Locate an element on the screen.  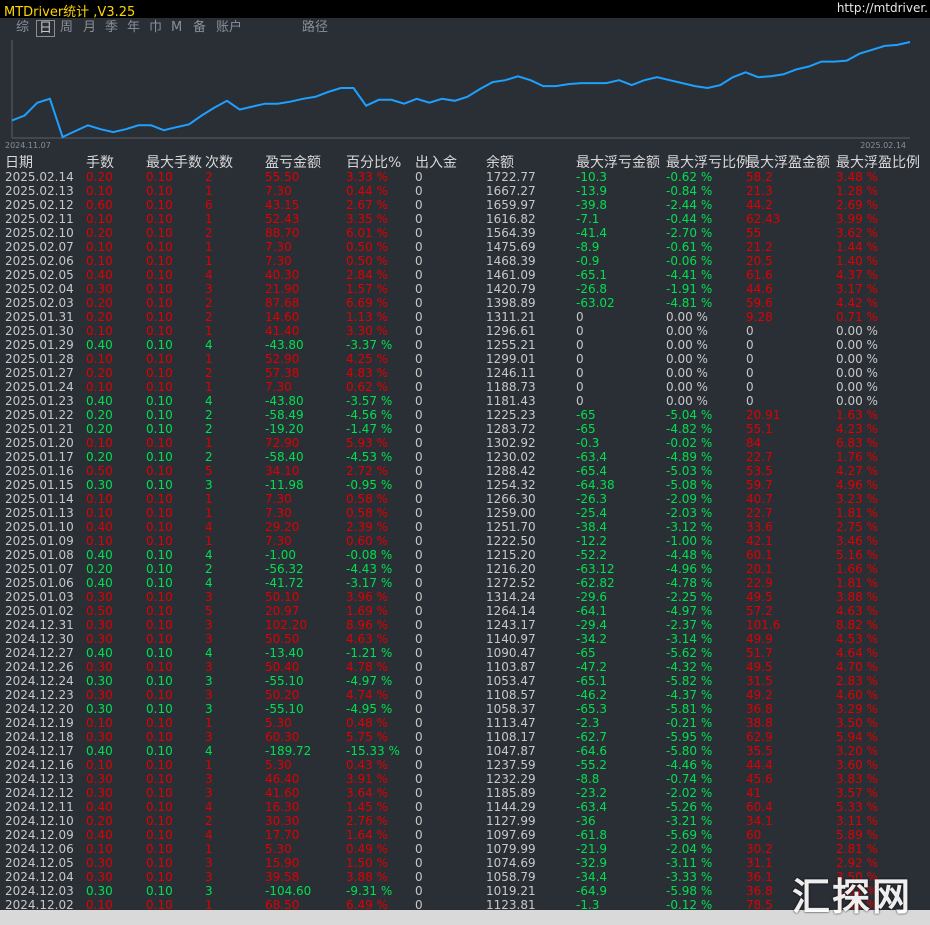
cell: 0.49 % is located at coordinates (367, 849).